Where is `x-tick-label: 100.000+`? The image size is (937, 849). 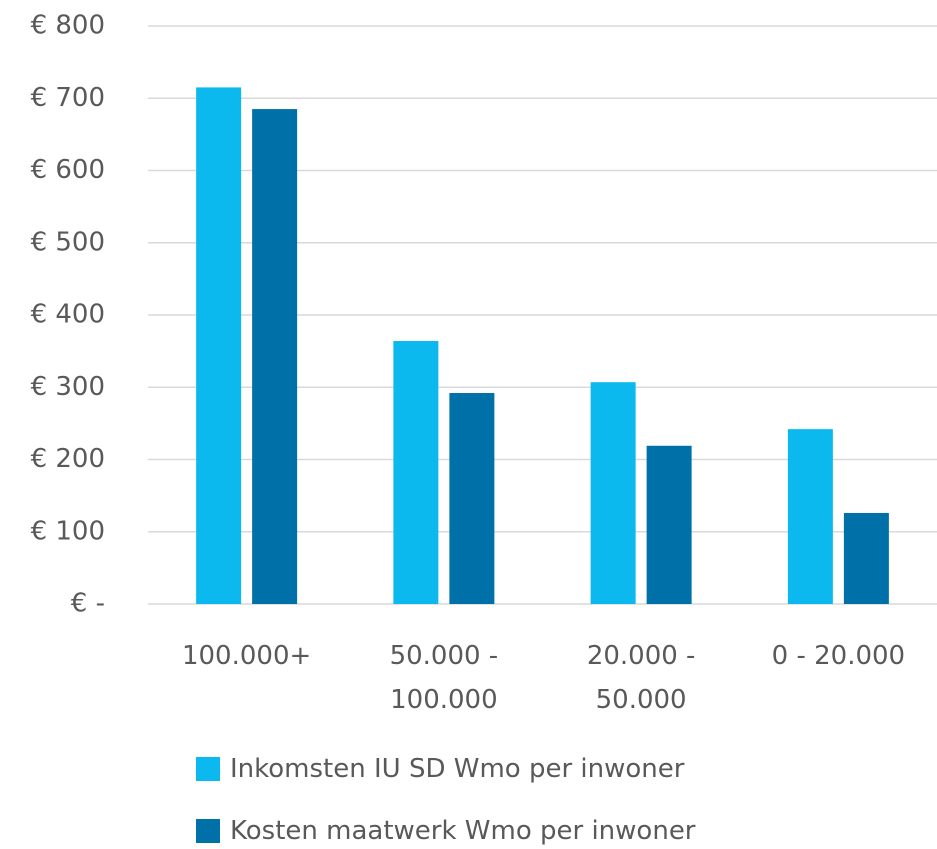 x-tick-label: 100.000+ is located at coordinates (246, 656).